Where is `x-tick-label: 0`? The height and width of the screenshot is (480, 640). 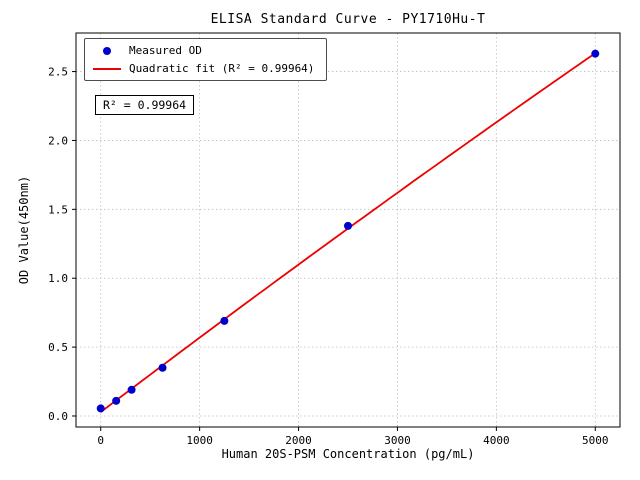 x-tick-label: 0 is located at coordinates (100, 440).